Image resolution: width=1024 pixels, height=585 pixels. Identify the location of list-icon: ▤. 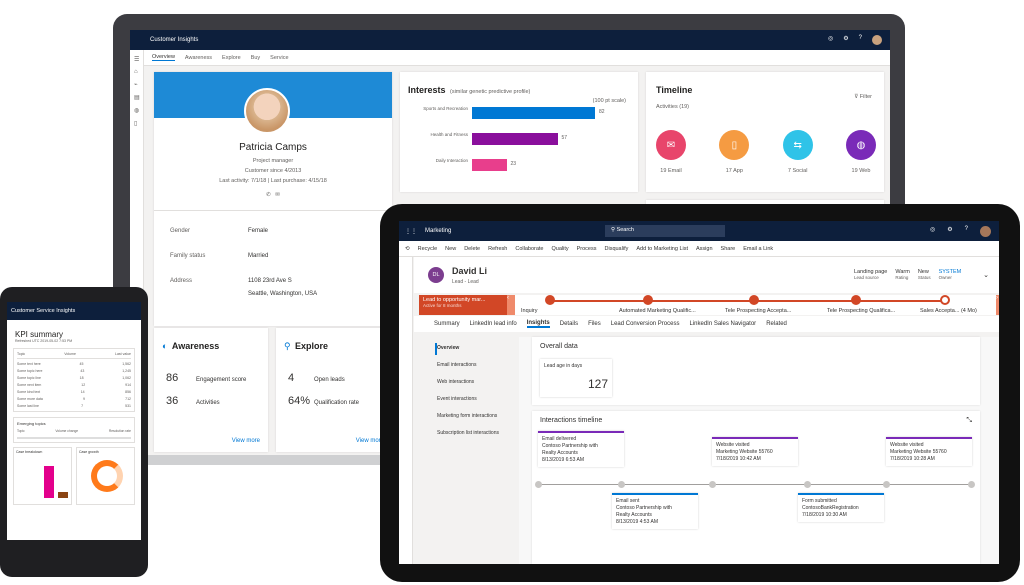
(137, 98).